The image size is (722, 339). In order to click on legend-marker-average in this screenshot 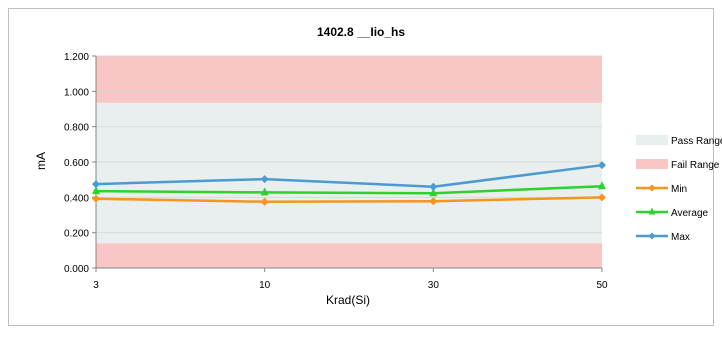, I will do `click(652, 211)`.